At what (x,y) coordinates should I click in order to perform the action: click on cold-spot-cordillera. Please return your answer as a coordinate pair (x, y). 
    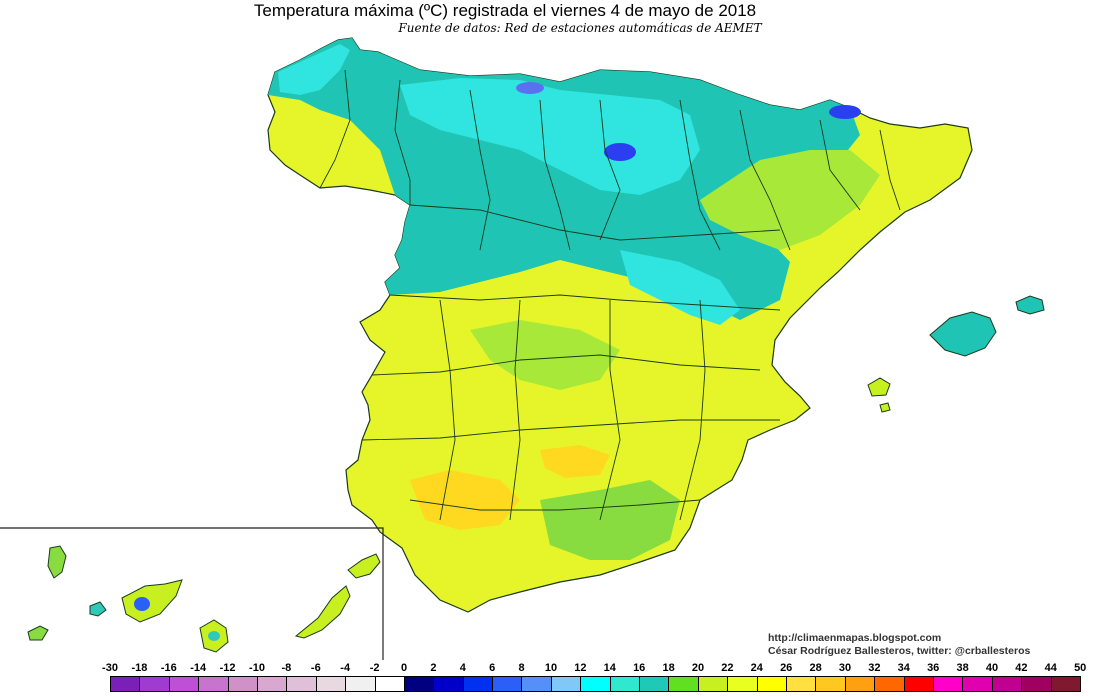
    Looking at the image, I should click on (620, 152).